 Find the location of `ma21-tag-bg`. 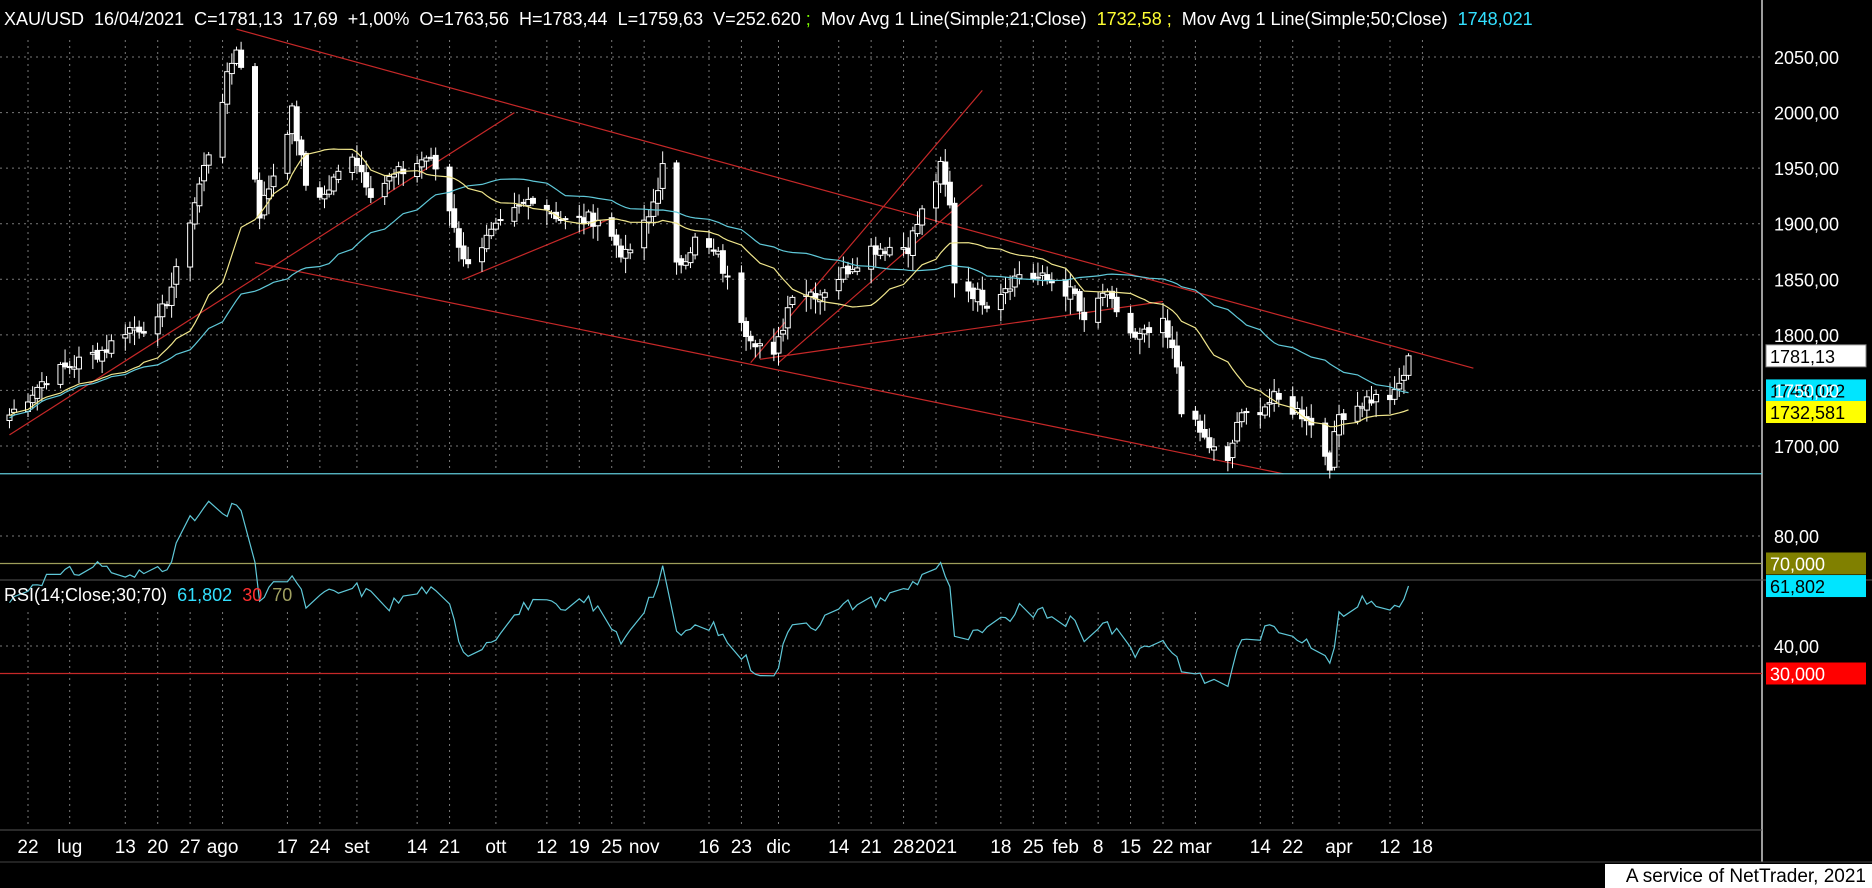

ma21-tag-bg is located at coordinates (1816, 412).